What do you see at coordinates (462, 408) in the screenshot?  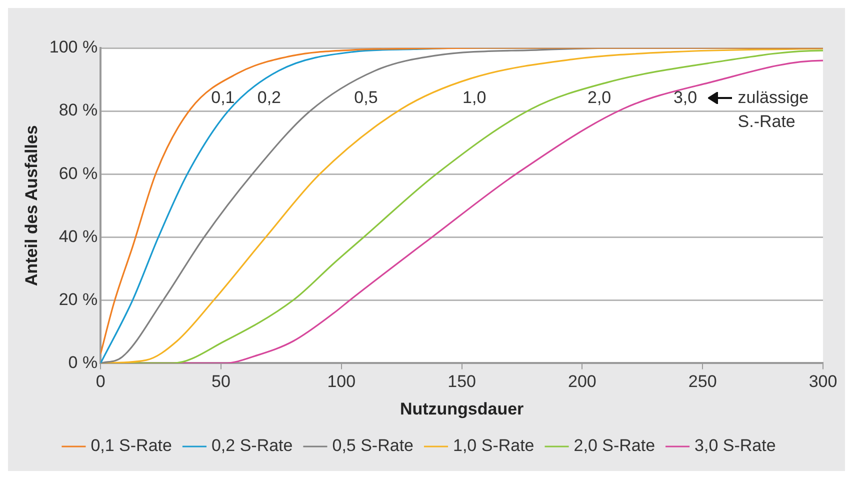 I see `x-axis-title: Nutzungsdauer` at bounding box center [462, 408].